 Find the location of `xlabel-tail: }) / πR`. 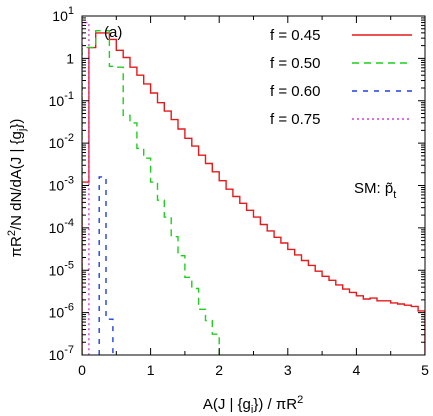

xlabel-tail: }) / πR is located at coordinates (275, 404).